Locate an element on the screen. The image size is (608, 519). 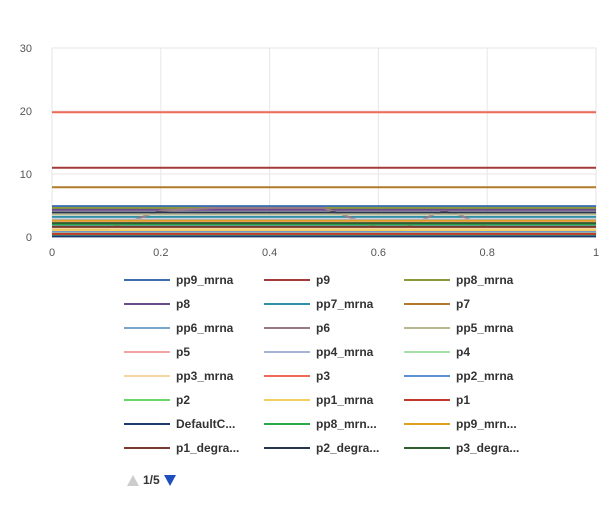
pager-up-arrow-icon is located at coordinates (133, 480).